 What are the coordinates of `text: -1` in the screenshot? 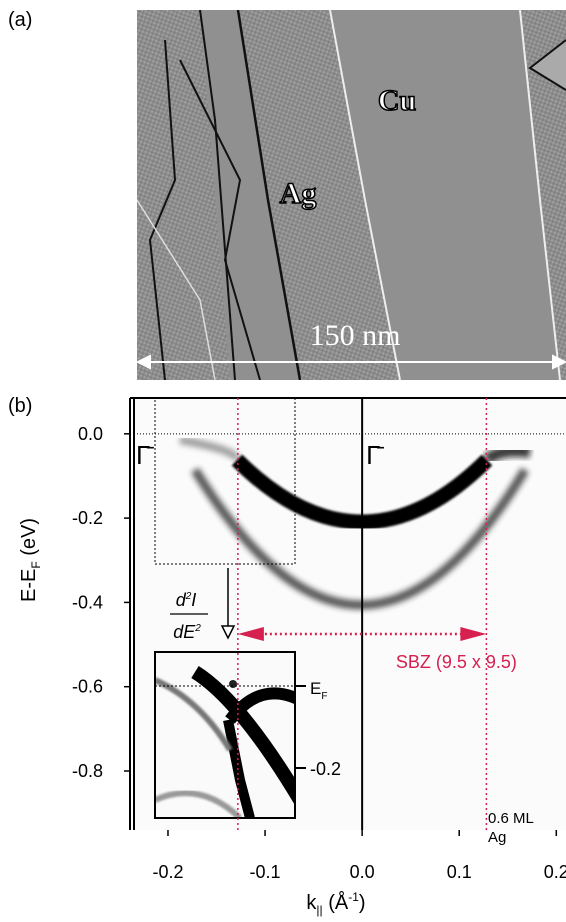 It's located at (353, 897).